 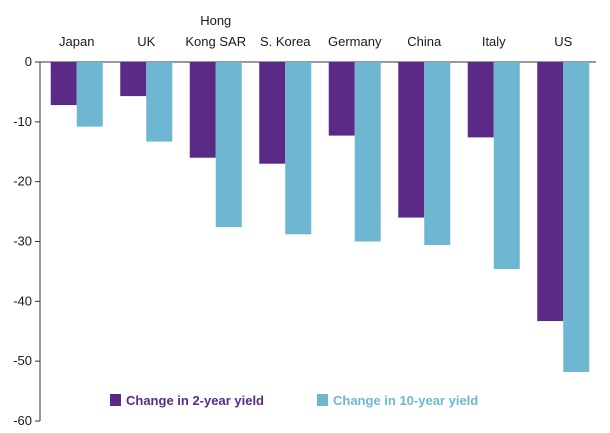 I want to click on legend-label: Change in 10-year yield, so click(x=405, y=400).